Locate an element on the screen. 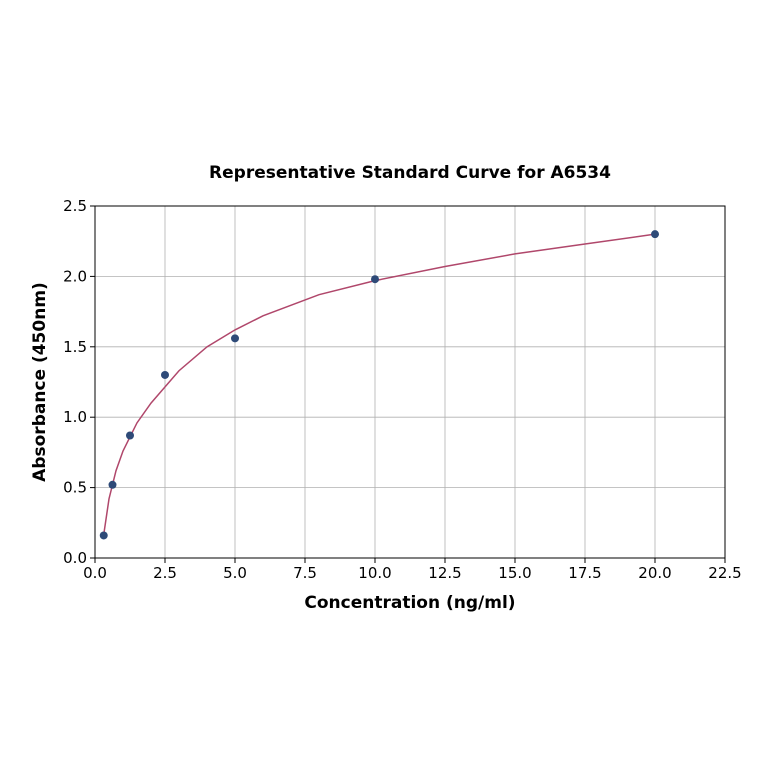  y-axis-label: Absorbance (450nm) is located at coordinates (40, 382).